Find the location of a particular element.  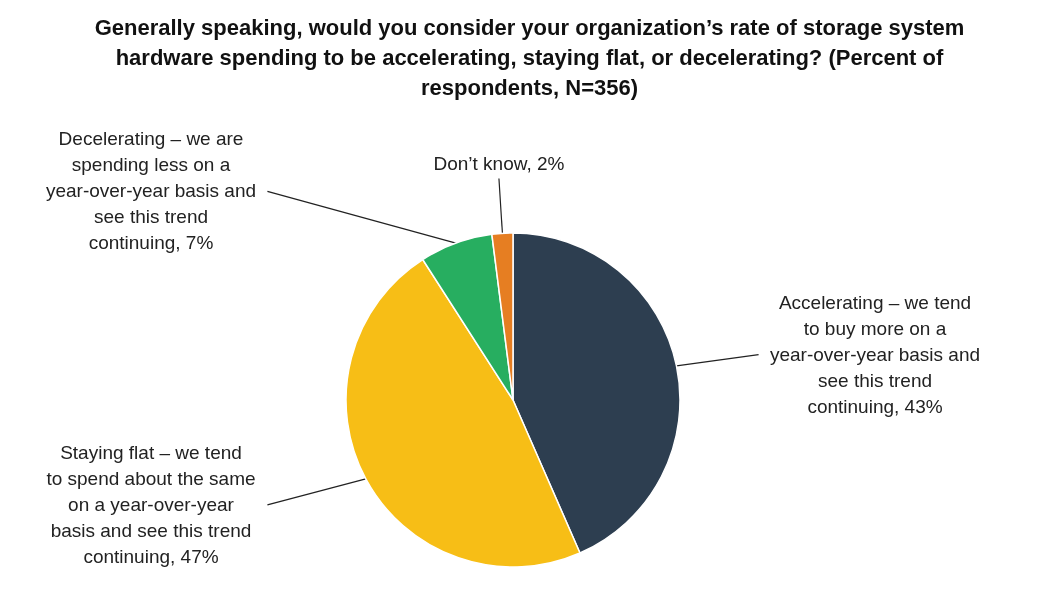

slice-label: Decelerating – we are spending less on a year-over-year basis and see this trend continuing, 7% is located at coordinates (151, 191).